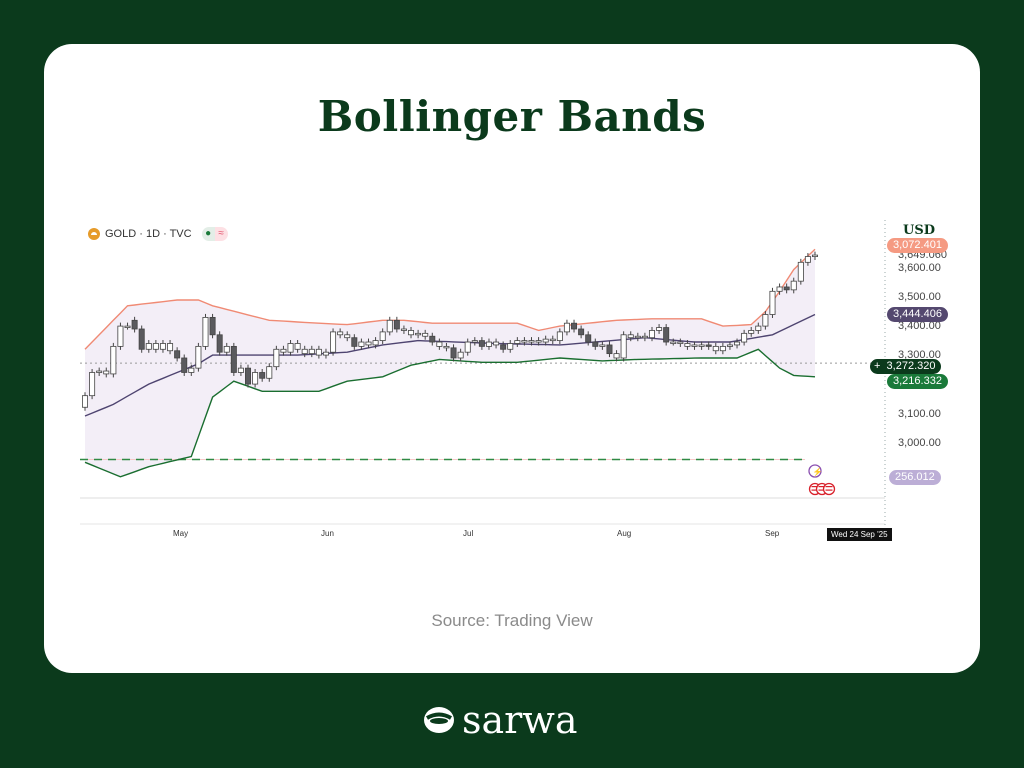 The width and height of the screenshot is (1024, 768). What do you see at coordinates (919, 230) in the screenshot?
I see `currency-label: USD` at bounding box center [919, 230].